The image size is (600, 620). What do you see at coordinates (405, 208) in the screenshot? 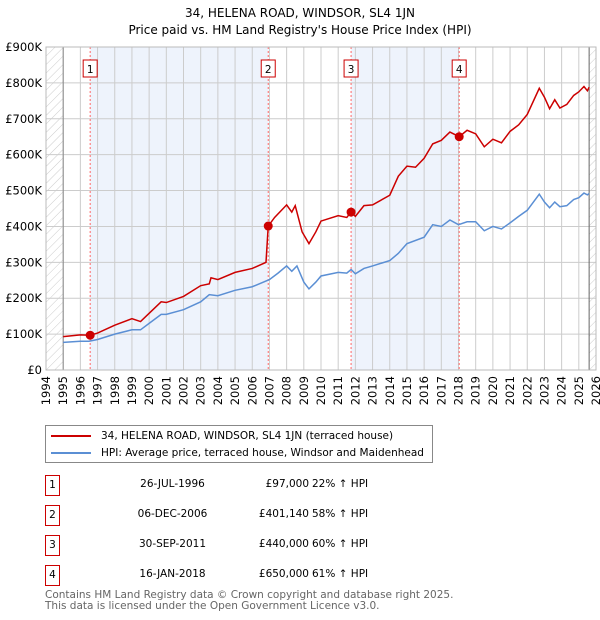
I see `shaded-band` at bounding box center [405, 208].